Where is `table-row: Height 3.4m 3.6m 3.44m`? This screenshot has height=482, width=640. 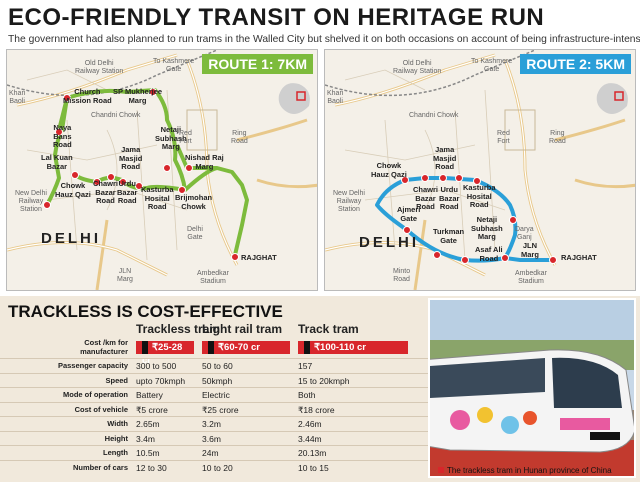
table-row: Height 3.4m 3.6m 3.44m is located at coordinates (215, 438).